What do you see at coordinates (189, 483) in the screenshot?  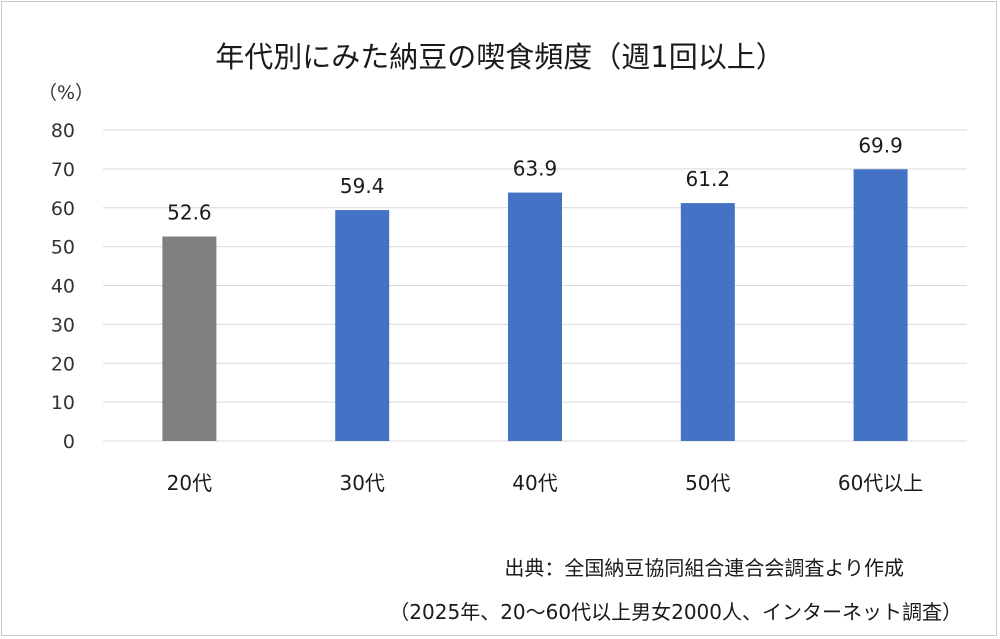 I see `category-label-1: 20代` at bounding box center [189, 483].